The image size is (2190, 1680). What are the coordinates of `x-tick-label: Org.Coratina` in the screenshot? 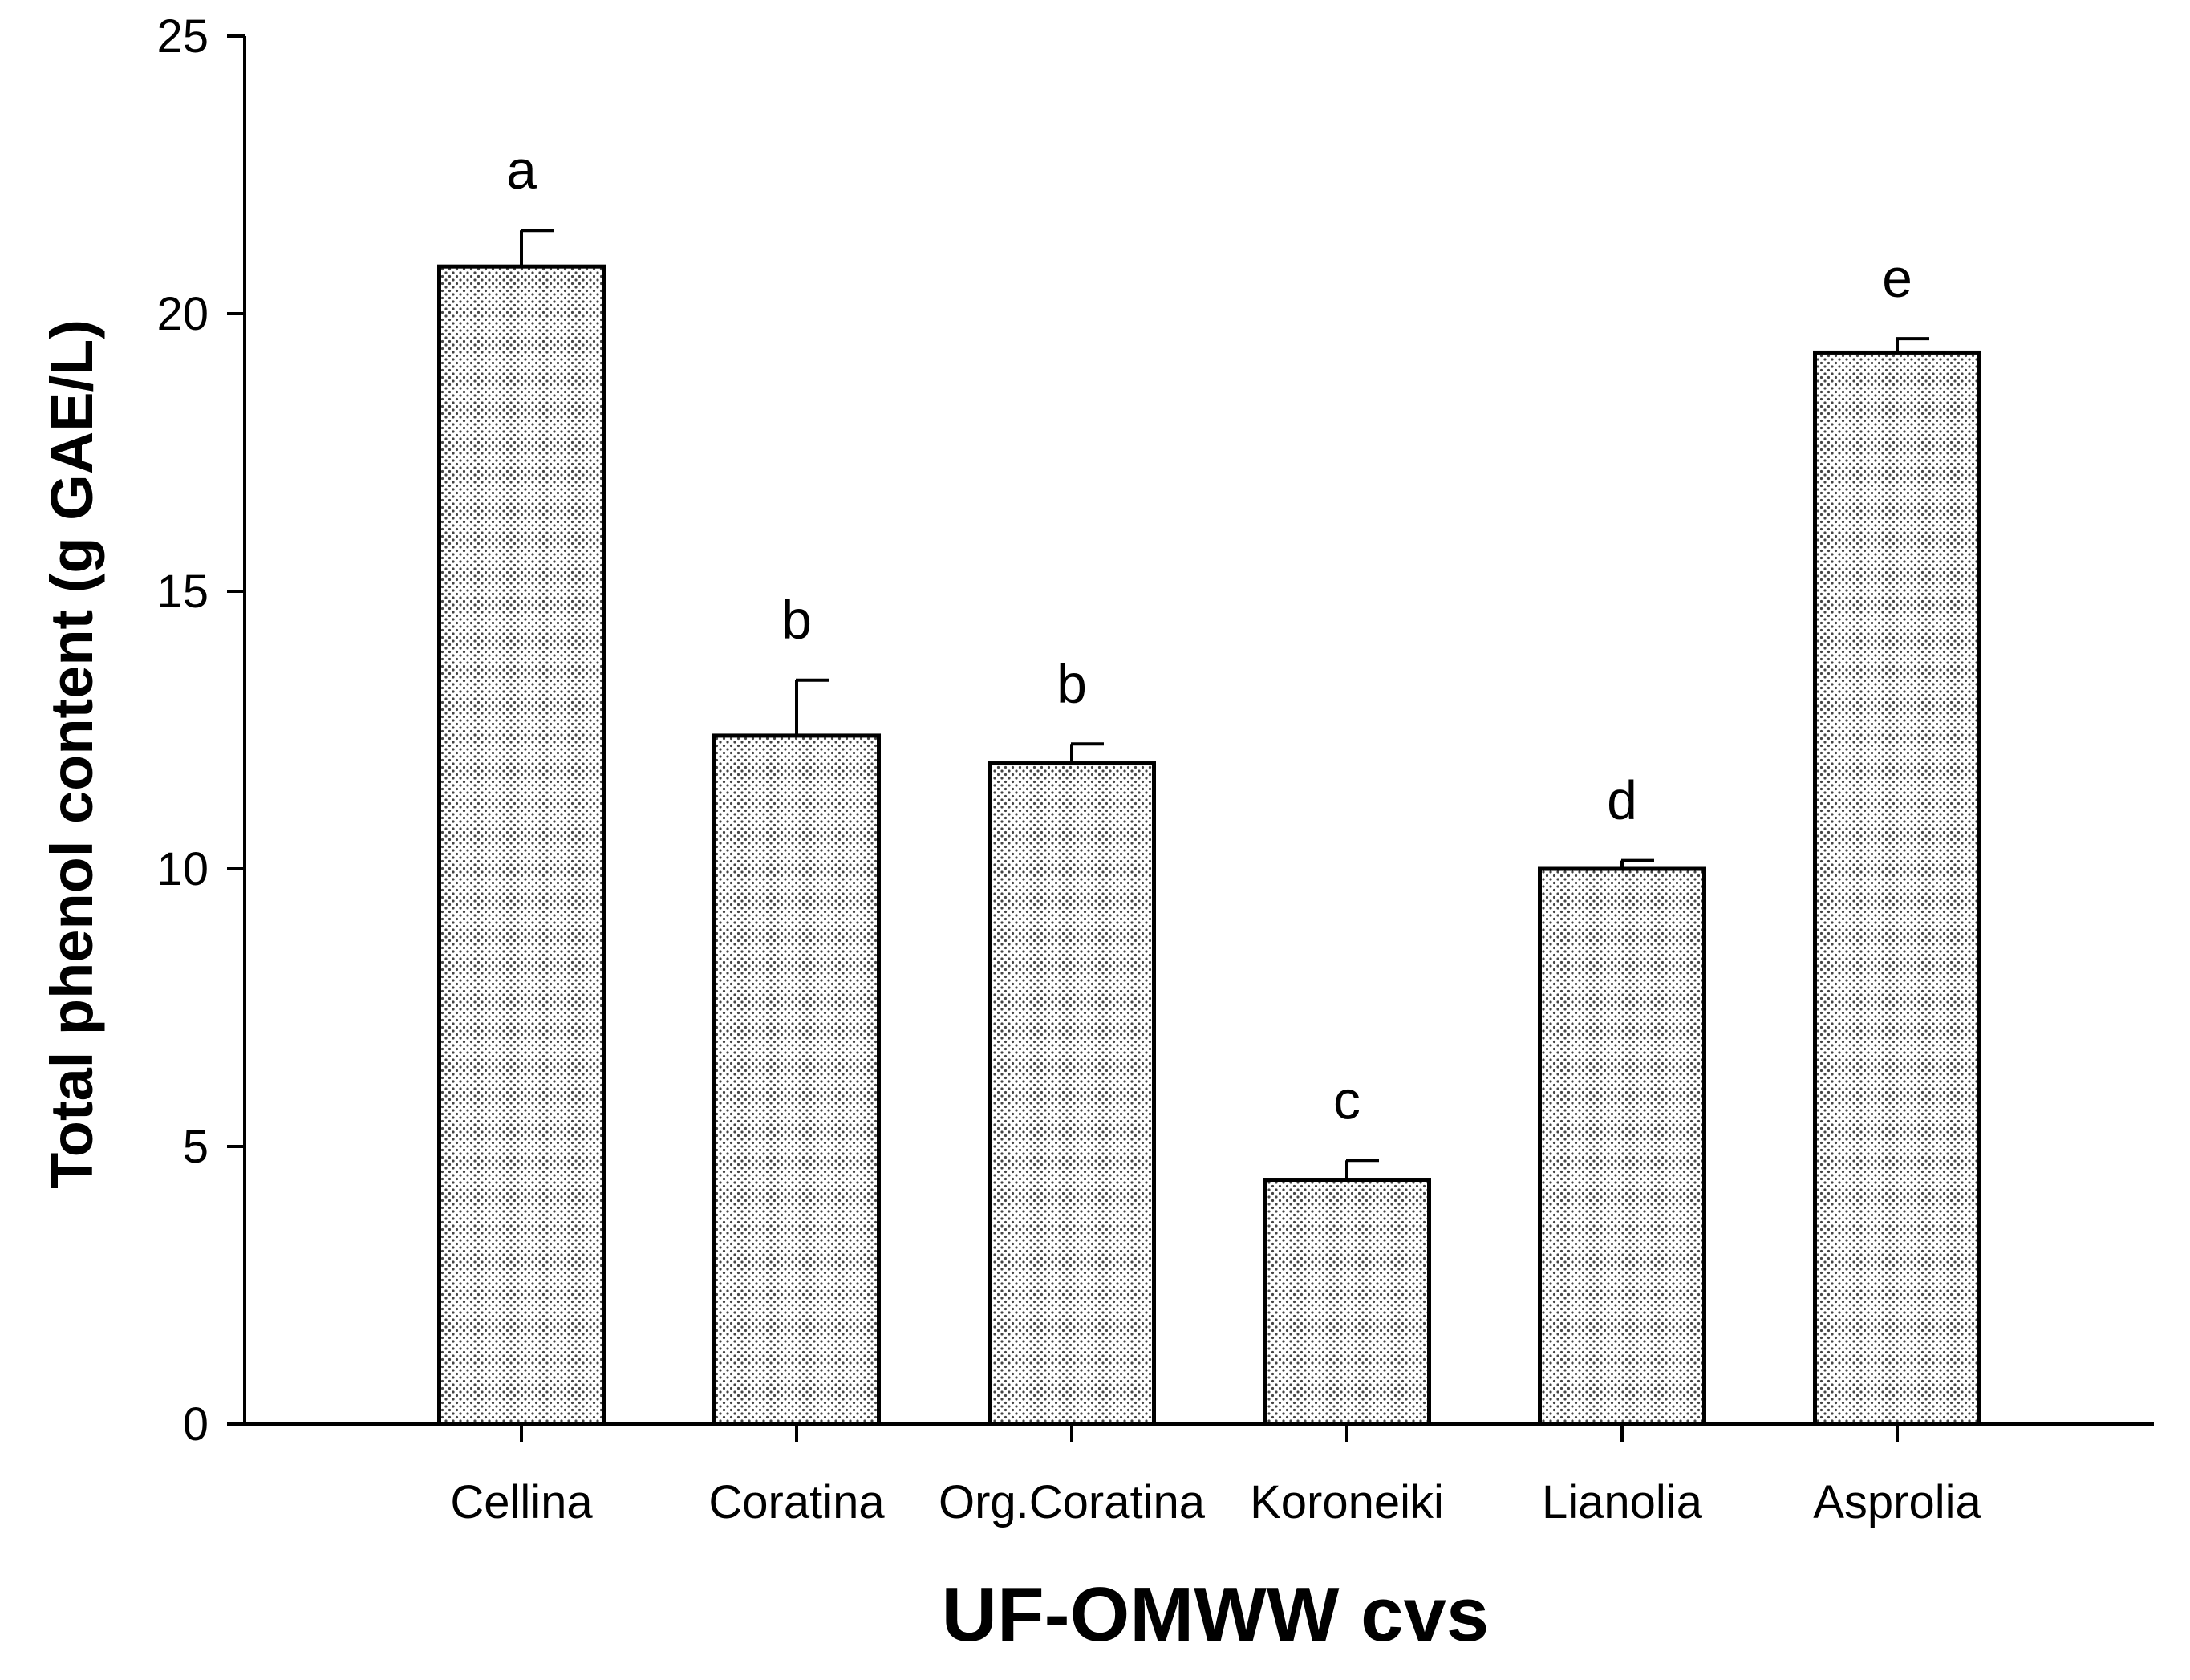 It's located at (1072, 1502).